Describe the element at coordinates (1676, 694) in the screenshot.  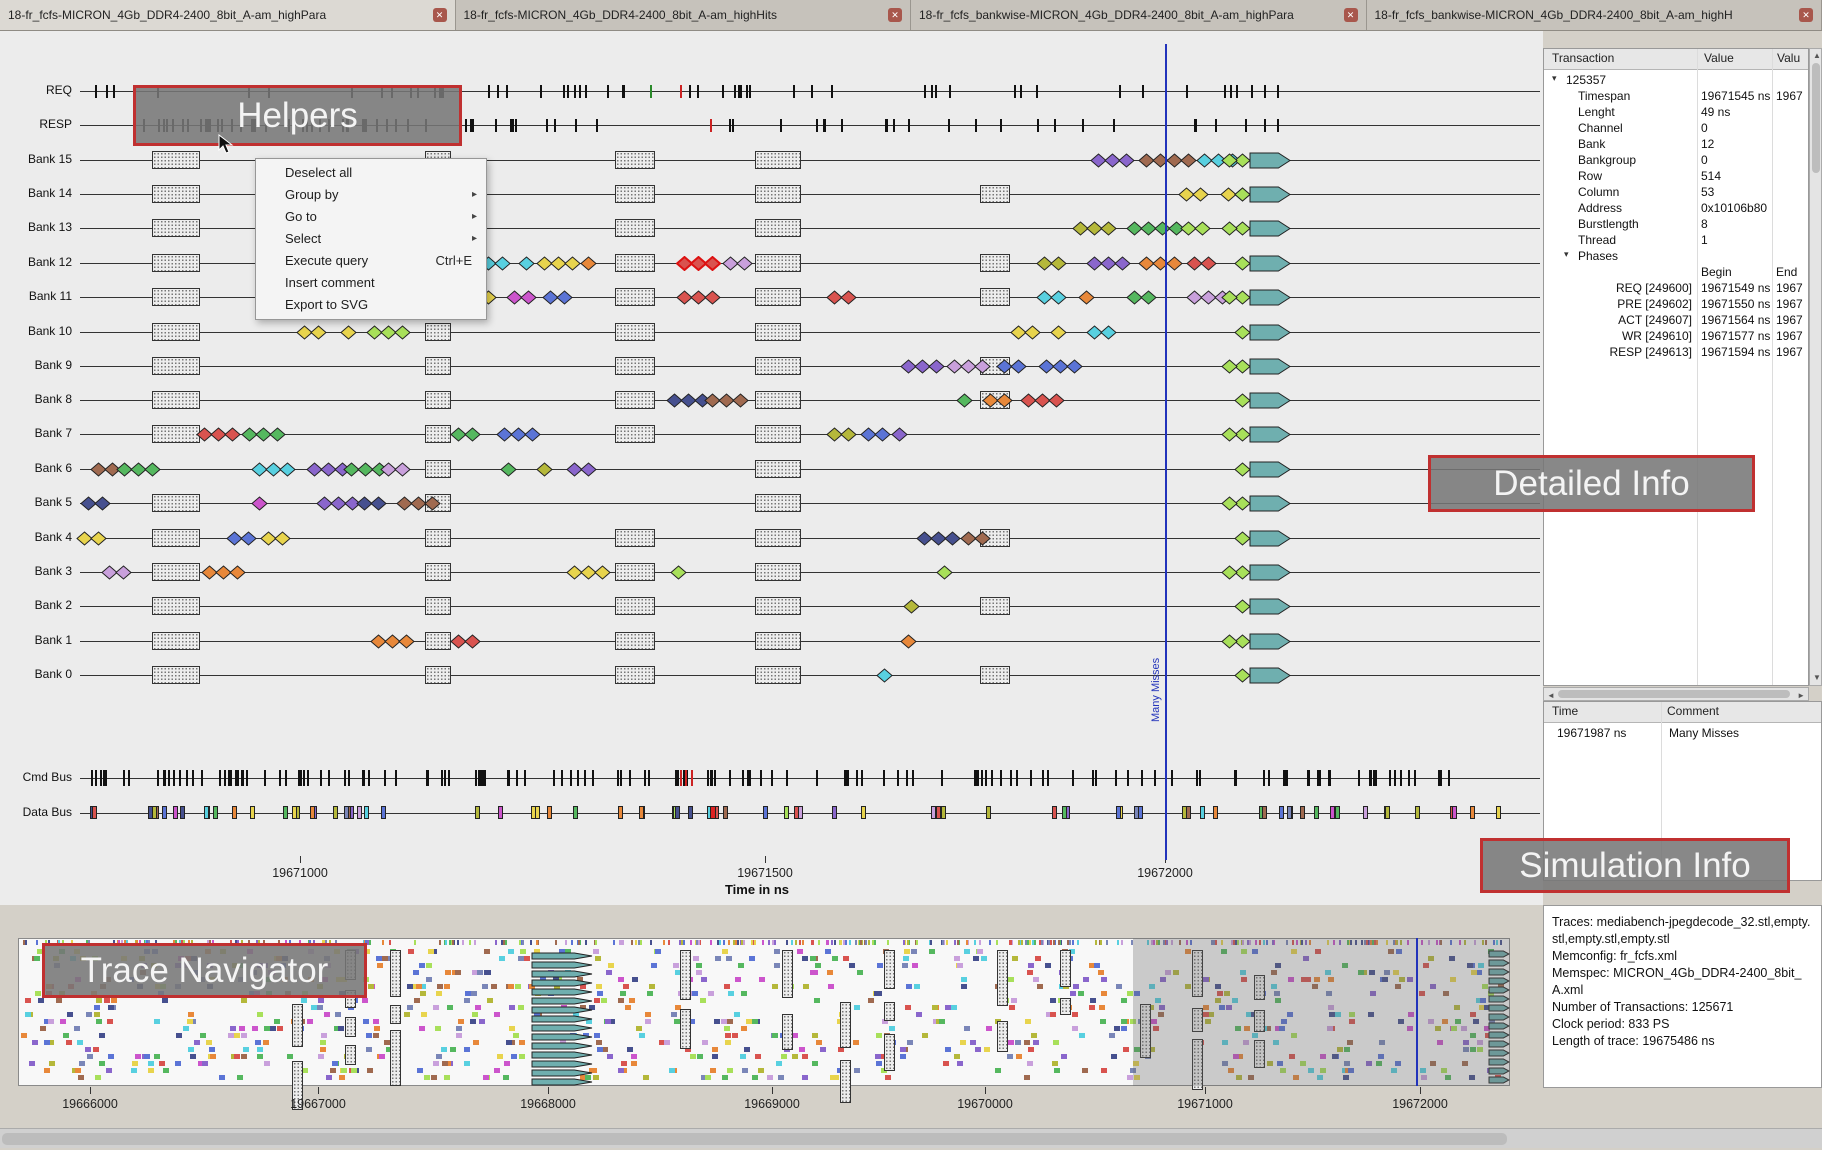
I see `transaction-hscrollbar: ◄ ►` at that location.